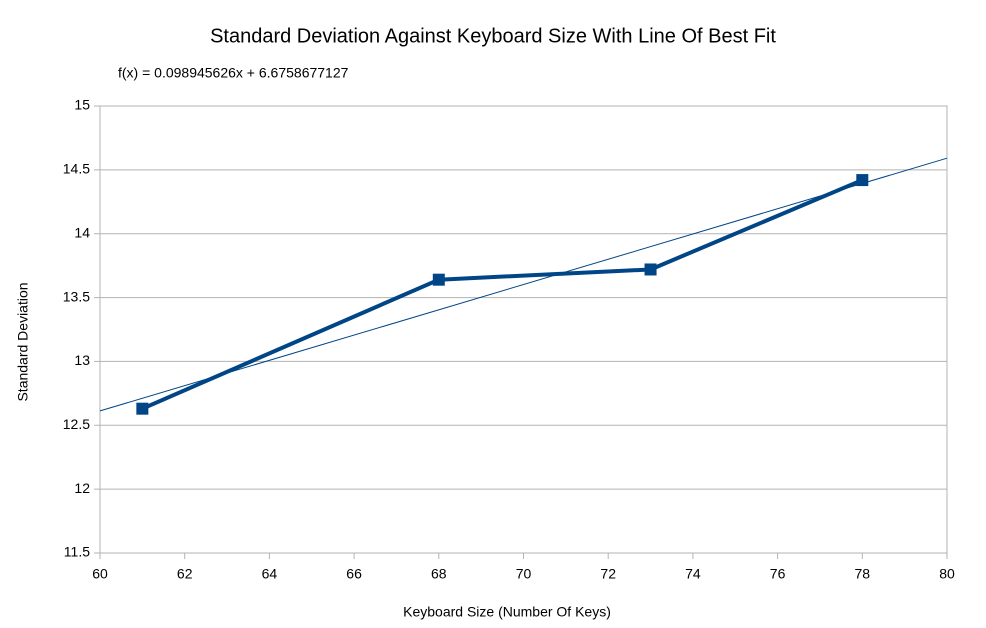  I want to click on y-tick-label: 12.5, so click(76, 424).